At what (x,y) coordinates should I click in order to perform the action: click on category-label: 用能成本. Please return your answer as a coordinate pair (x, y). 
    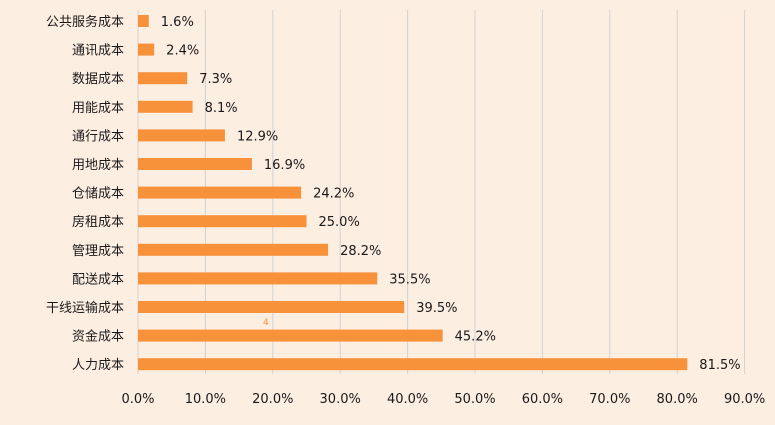
    Looking at the image, I should click on (98, 108).